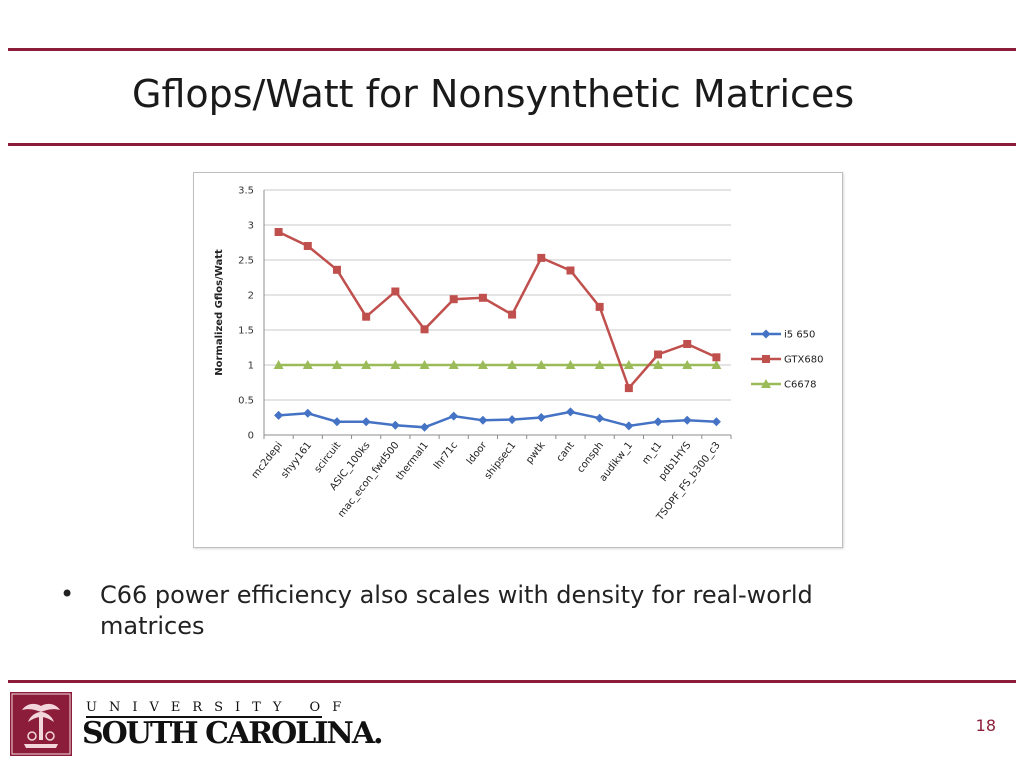  I want to click on x-tick-label: scircuit, so click(328, 457).